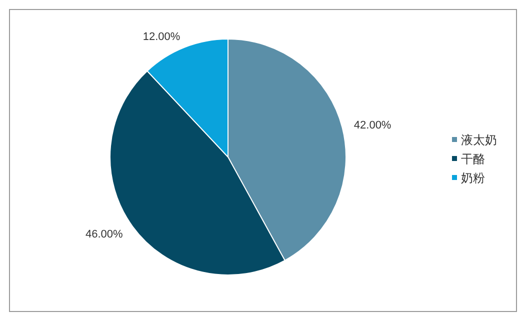  What do you see at coordinates (105, 234) in the screenshot?
I see `data-label: 46.00%` at bounding box center [105, 234].